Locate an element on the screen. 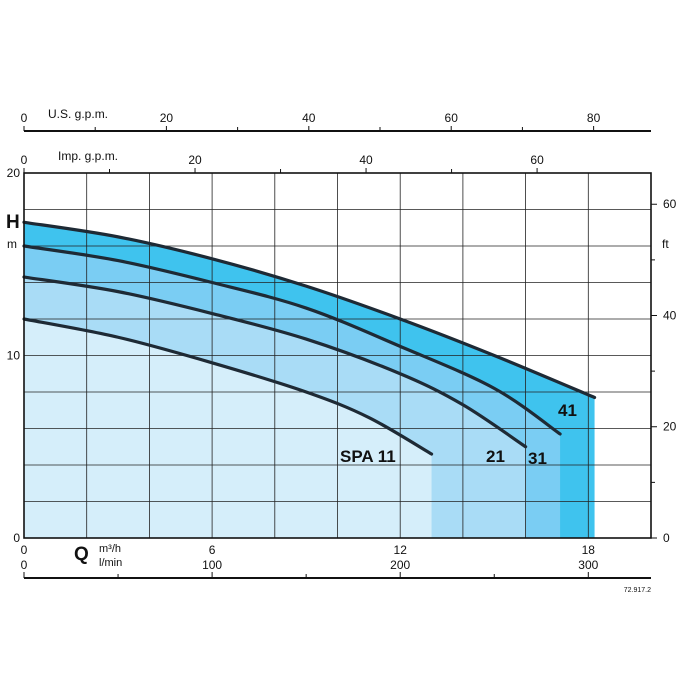  series-label: 21 is located at coordinates (495, 456).